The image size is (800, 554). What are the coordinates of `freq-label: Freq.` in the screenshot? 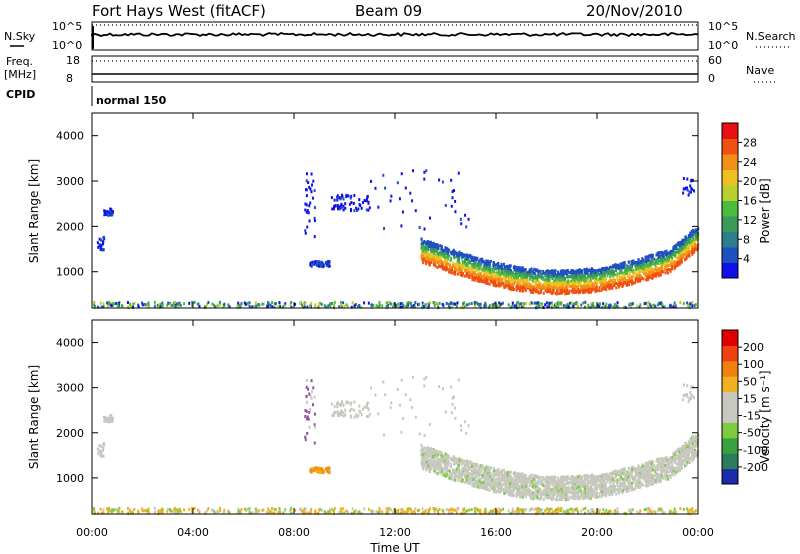 It's located at (19, 61).